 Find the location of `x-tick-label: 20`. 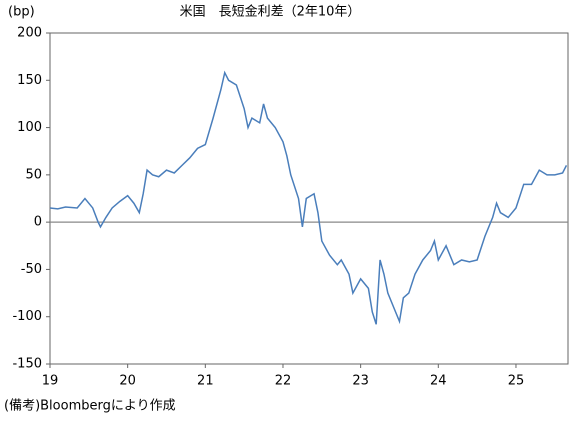

x-tick-label: 20 is located at coordinates (127, 381).